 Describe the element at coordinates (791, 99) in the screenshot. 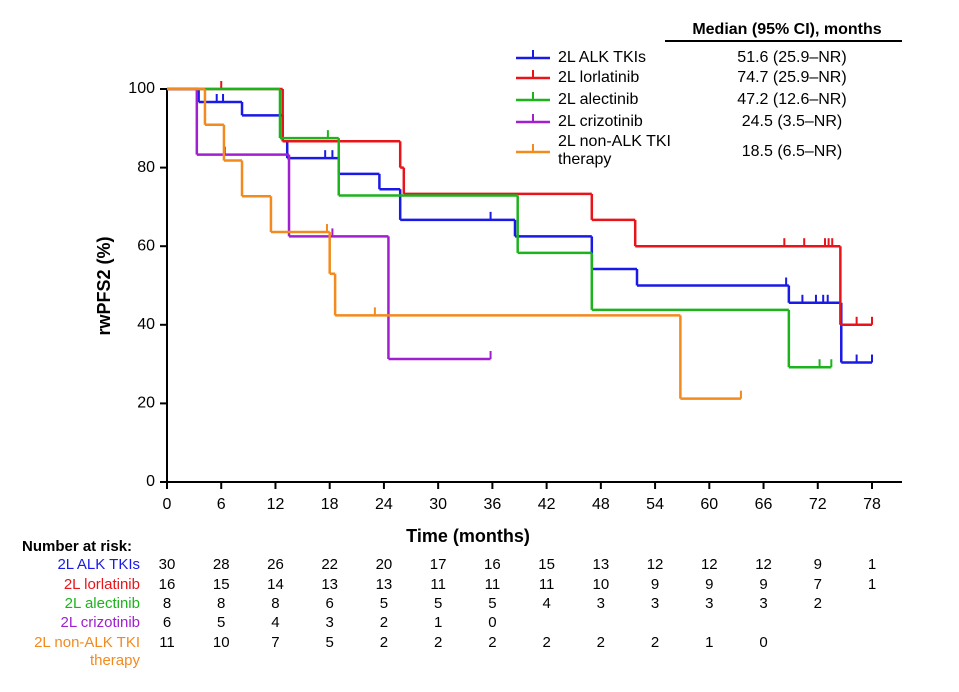

I see `legend-median: 47.2 (12.6–NR)` at that location.